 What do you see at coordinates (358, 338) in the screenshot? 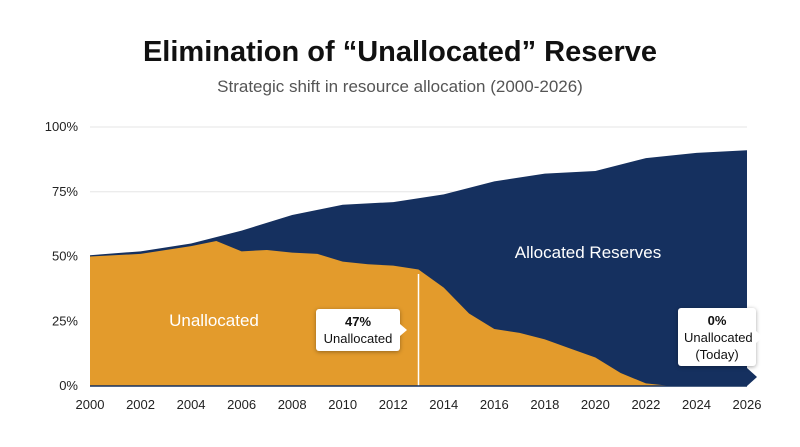
I see `callout-mid-label: Unallocated` at bounding box center [358, 338].